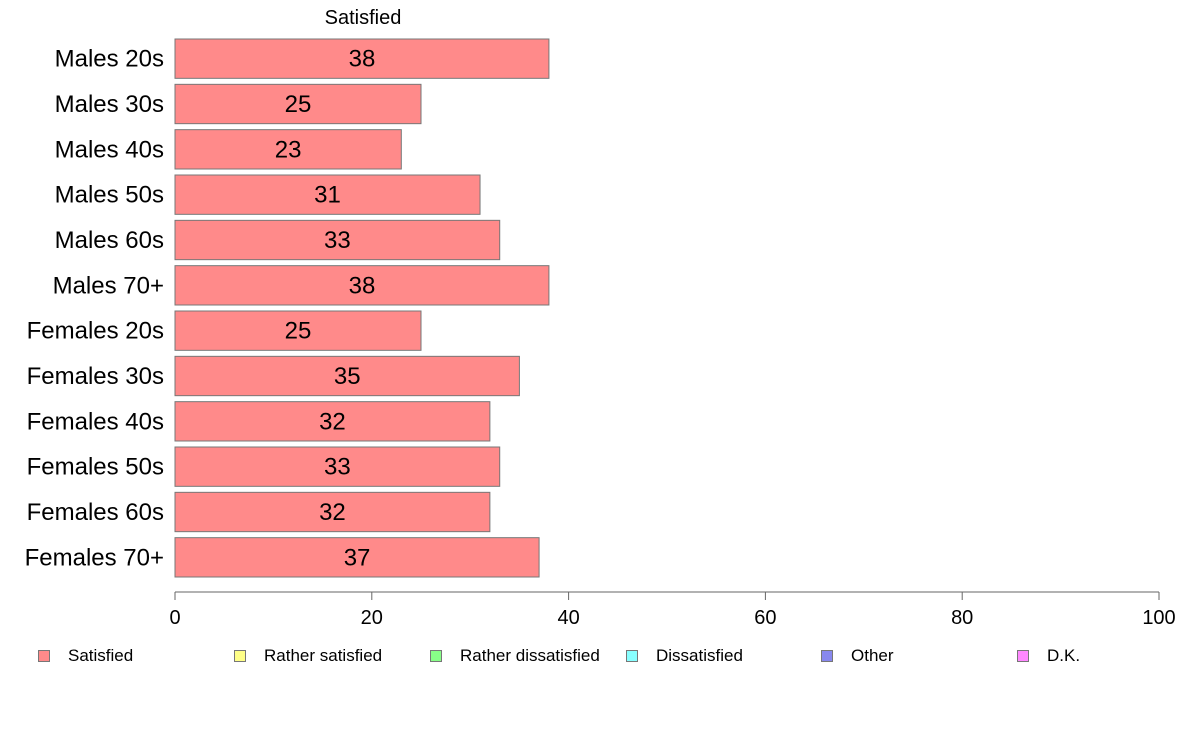 The image size is (1188, 736). I want to click on category-label: Males 40s, so click(109, 149).